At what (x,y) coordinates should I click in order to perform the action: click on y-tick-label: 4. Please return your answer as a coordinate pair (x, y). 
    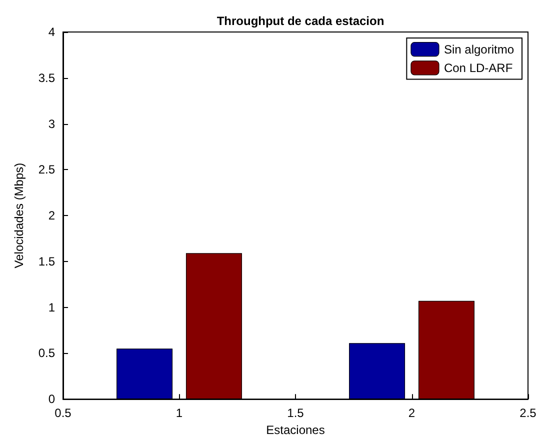
    Looking at the image, I should click on (52, 32).